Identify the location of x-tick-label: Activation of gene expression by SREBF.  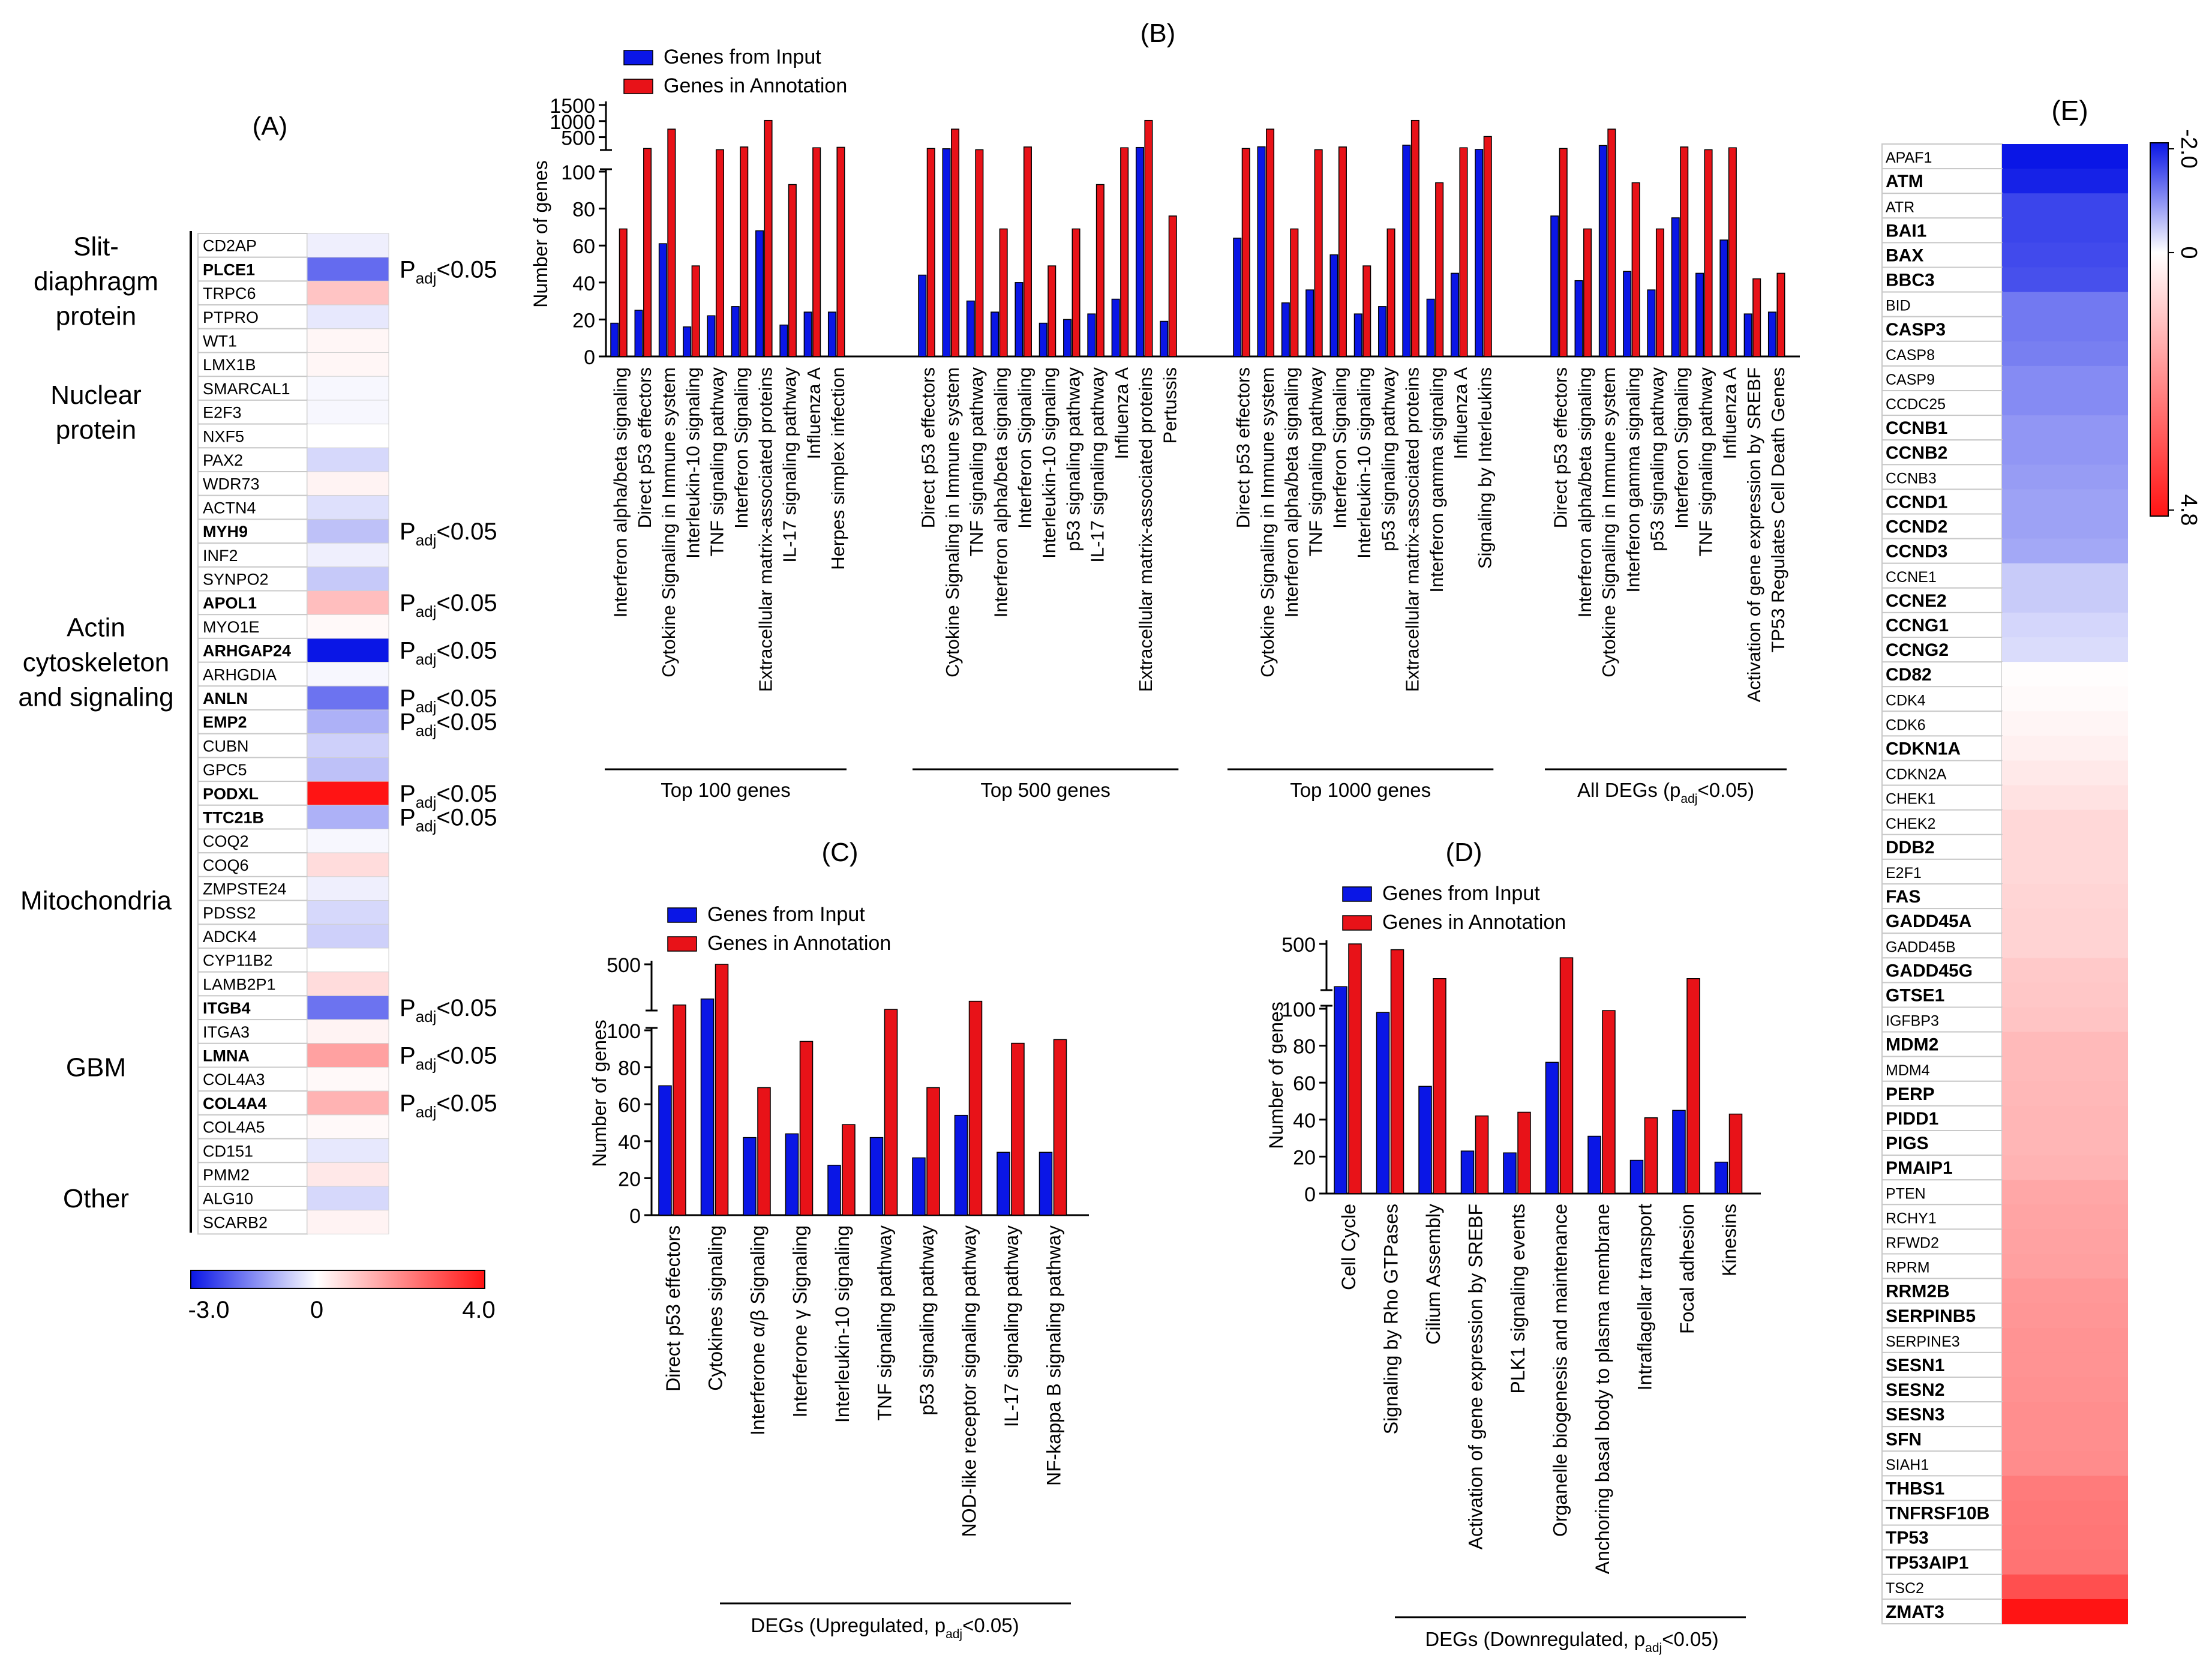
(1753, 534).